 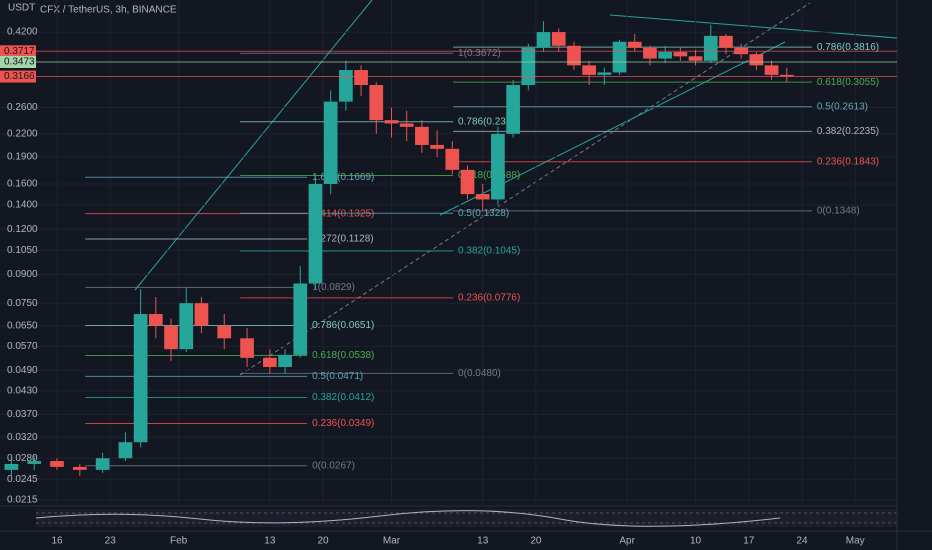 I want to click on y-tick-label: 0.0215, so click(x=22, y=499).